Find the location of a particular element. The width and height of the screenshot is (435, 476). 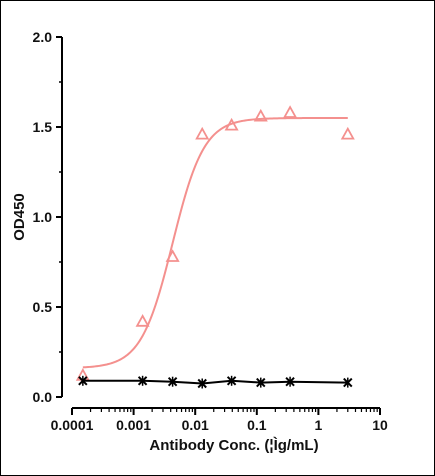

x-tick-label: 0.0001 is located at coordinates (72, 425).